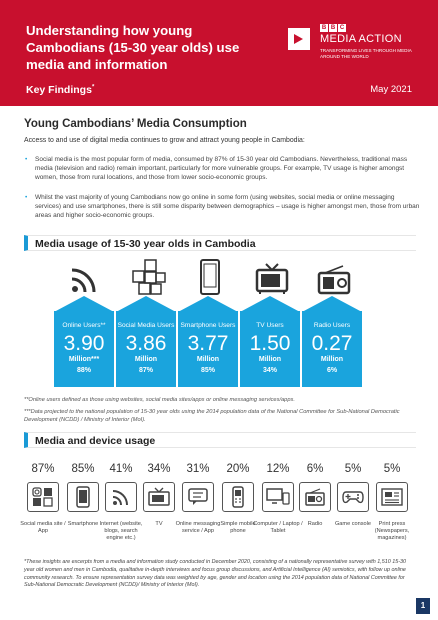 The width and height of the screenshot is (438, 620). What do you see at coordinates (278, 497) in the screenshot?
I see `computer-icon` at bounding box center [278, 497].